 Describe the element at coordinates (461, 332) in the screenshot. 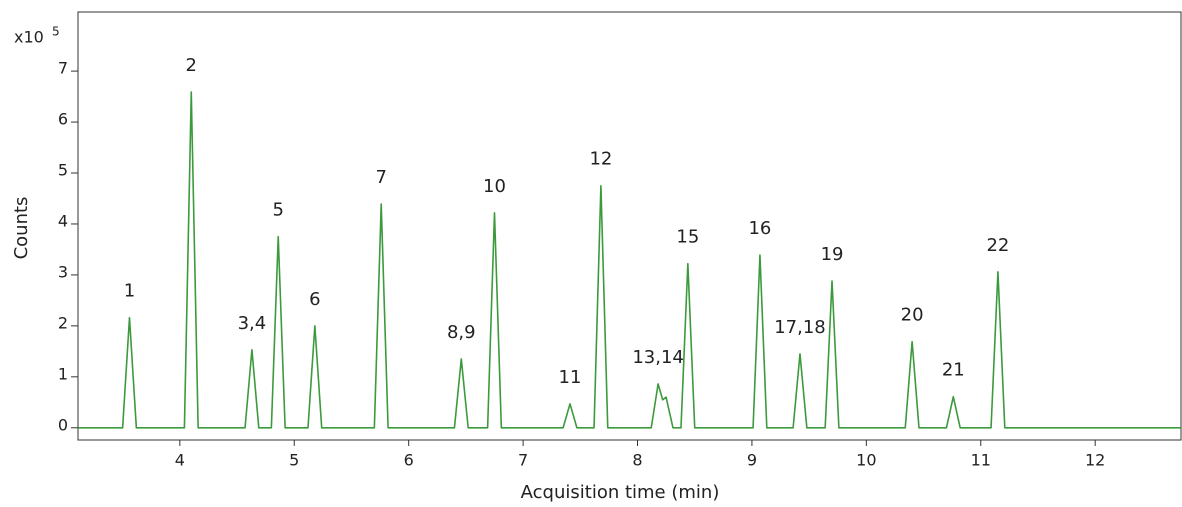

I see `peak-label: 8,9` at that location.